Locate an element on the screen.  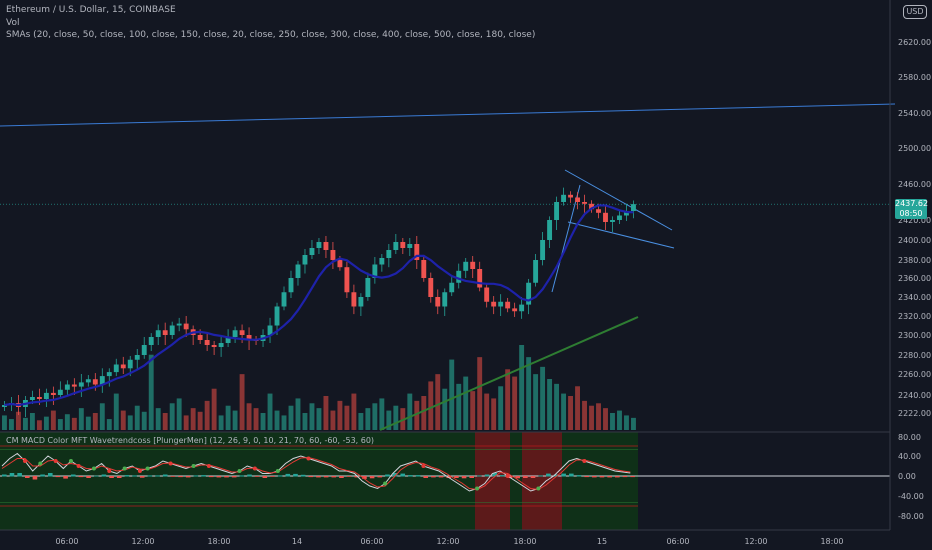
currency-button: USD is located at coordinates (915, 12).